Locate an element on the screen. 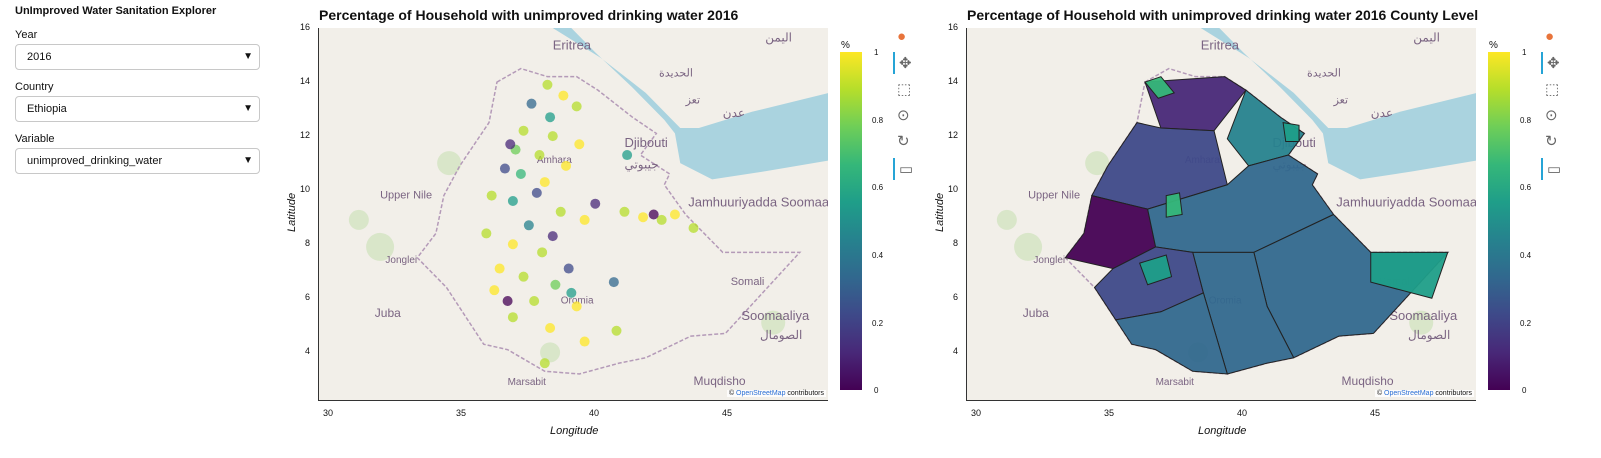  map-label: الصومال is located at coordinates (781, 335).